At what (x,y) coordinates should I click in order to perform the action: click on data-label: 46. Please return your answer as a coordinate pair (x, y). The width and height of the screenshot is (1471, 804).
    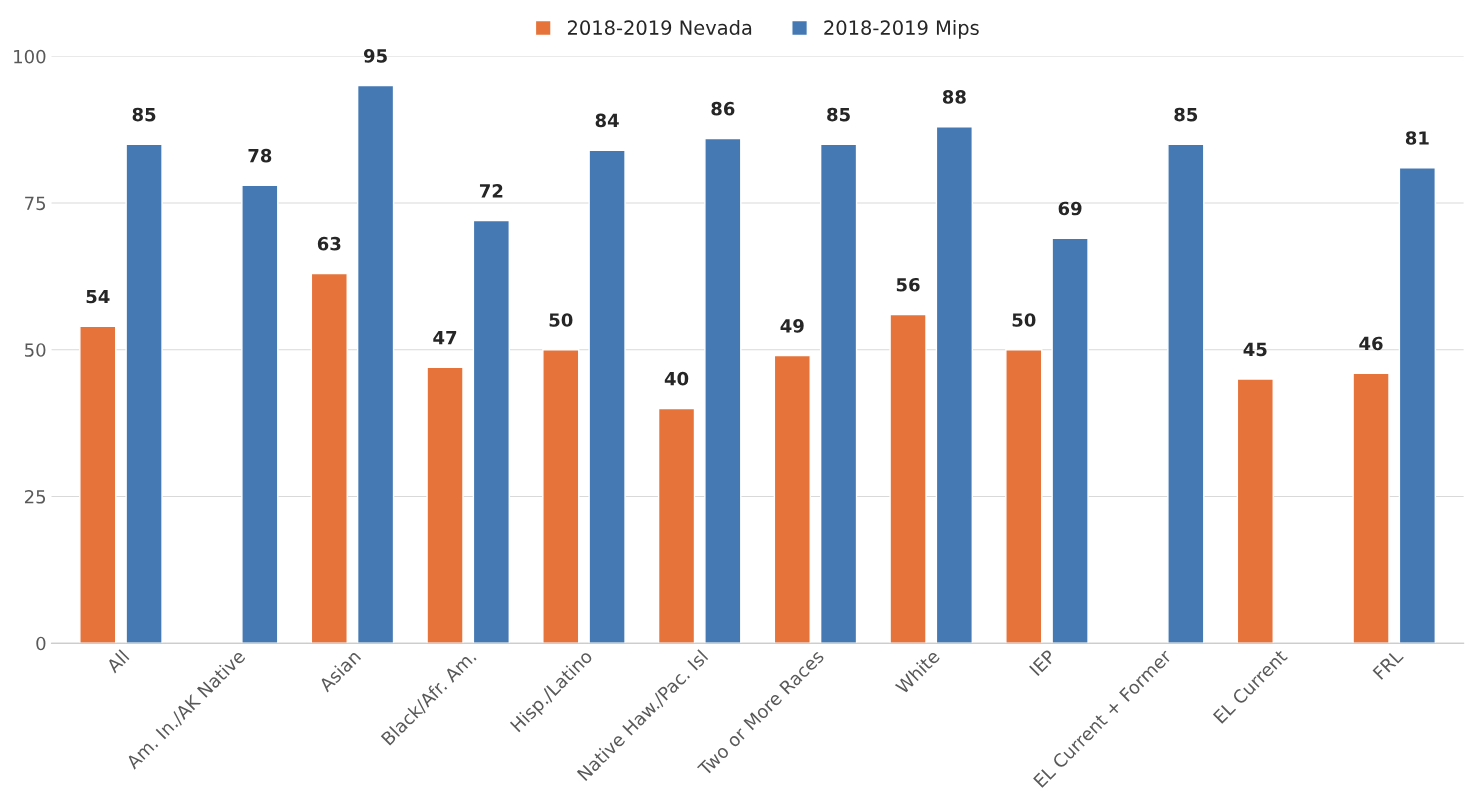
    Looking at the image, I should click on (1371, 343).